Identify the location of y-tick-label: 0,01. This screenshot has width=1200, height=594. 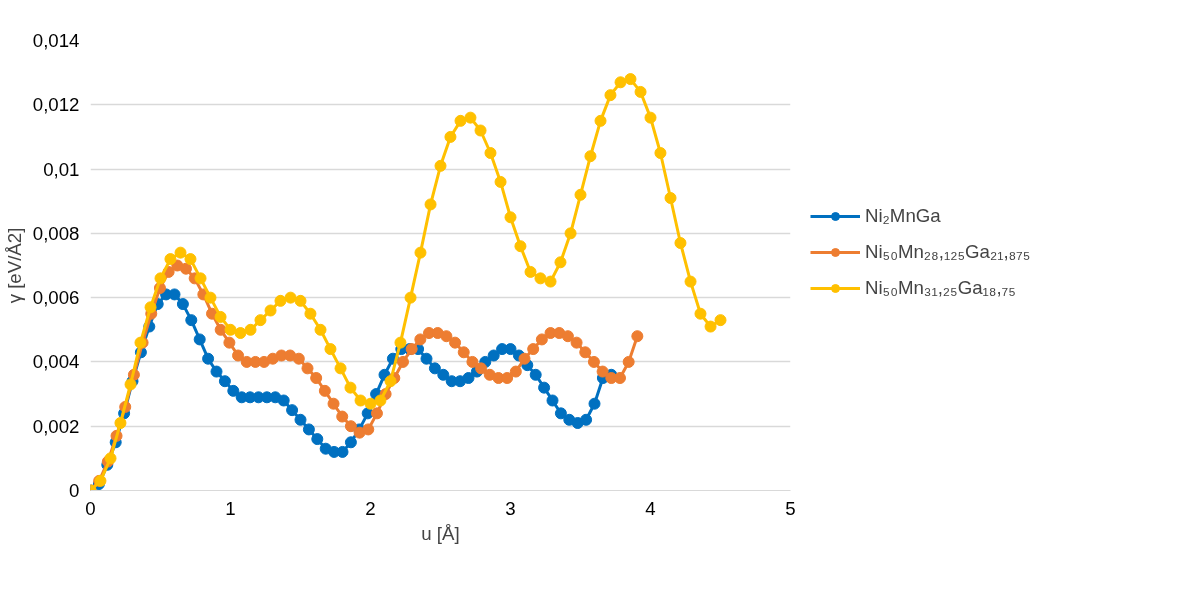
(61, 169).